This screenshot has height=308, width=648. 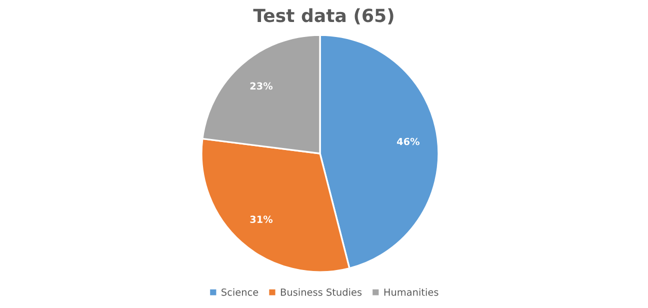 I want to click on chart-title: Test data (65), so click(x=323, y=16).